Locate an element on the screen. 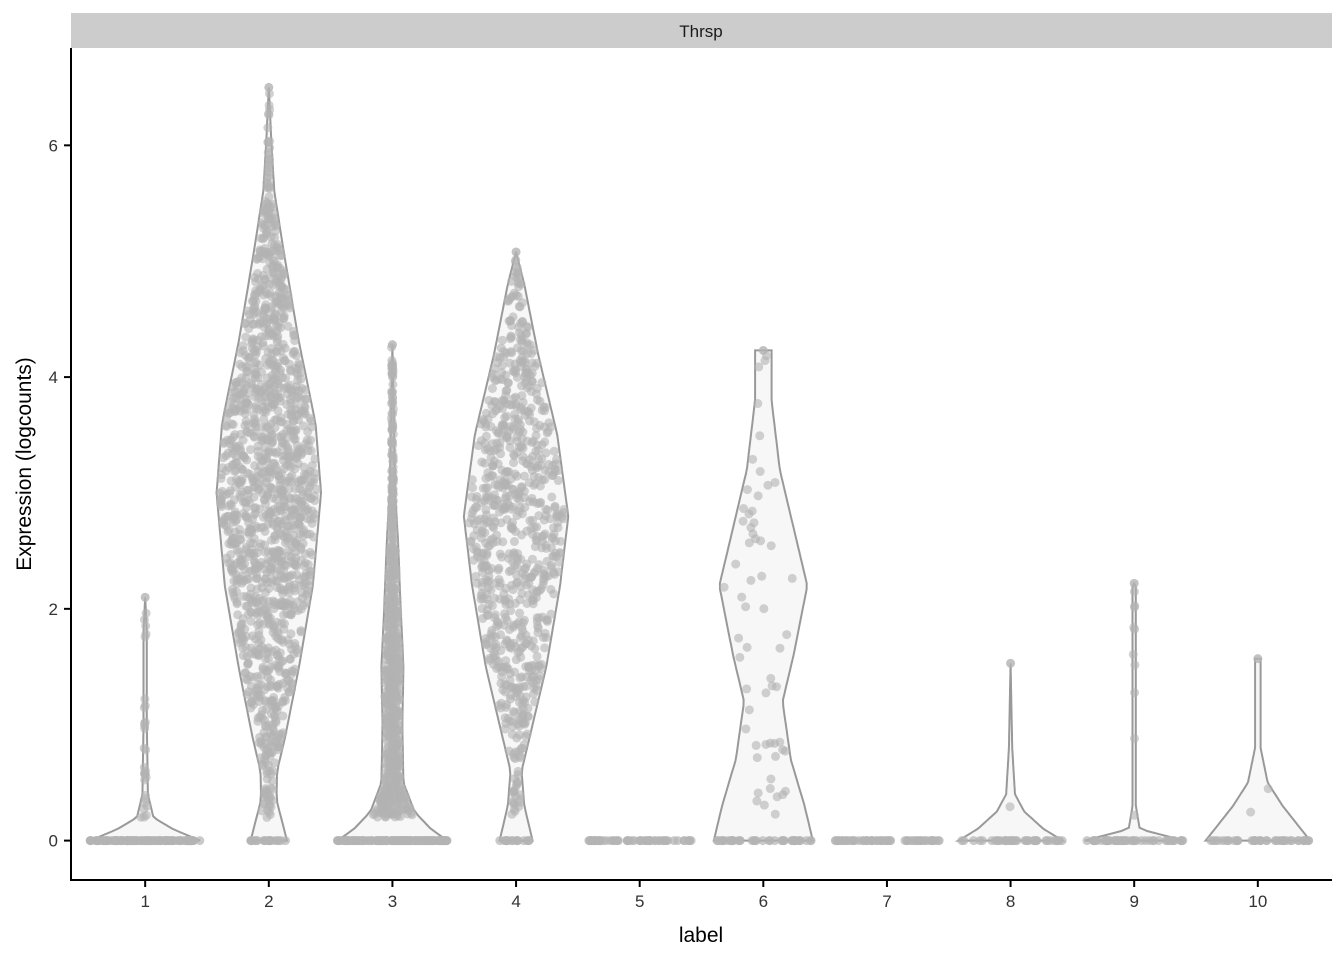  x-tick-label: 7 is located at coordinates (886, 901).